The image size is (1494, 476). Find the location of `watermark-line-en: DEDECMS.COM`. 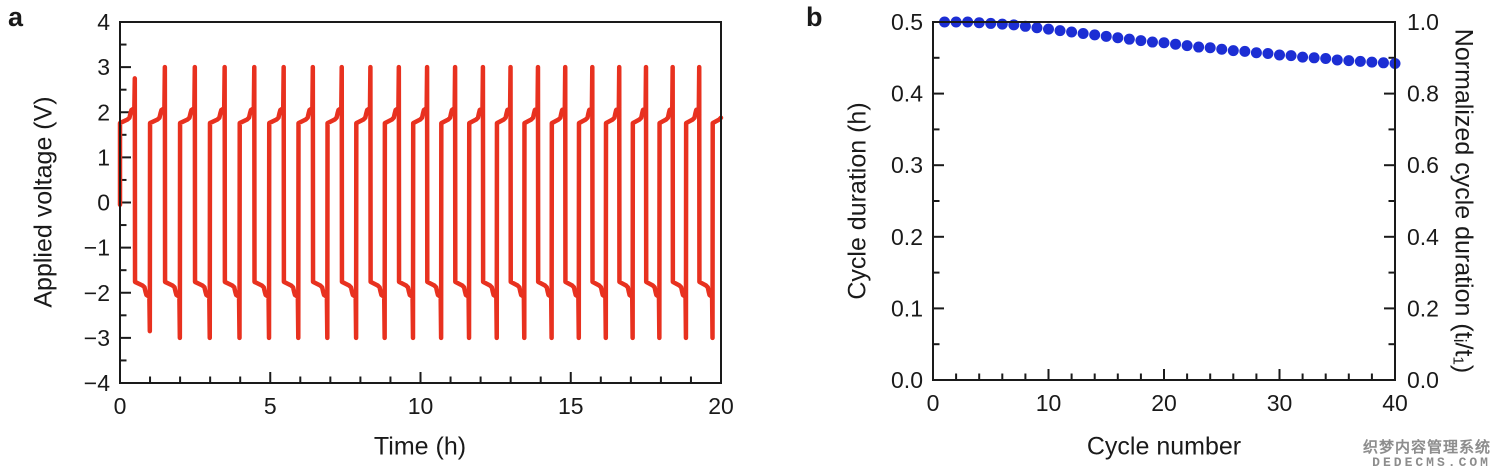

watermark-line-en: DEDECMS.COM is located at coordinates (1431, 463).